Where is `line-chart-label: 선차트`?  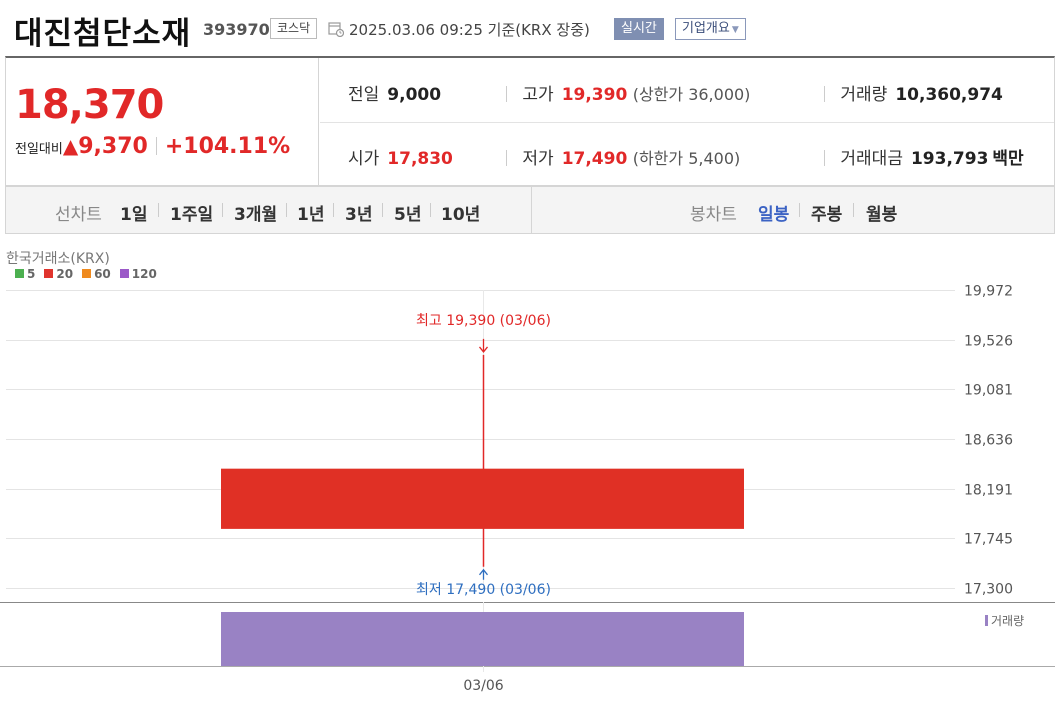
line-chart-label: 선차트 is located at coordinates (78, 215).